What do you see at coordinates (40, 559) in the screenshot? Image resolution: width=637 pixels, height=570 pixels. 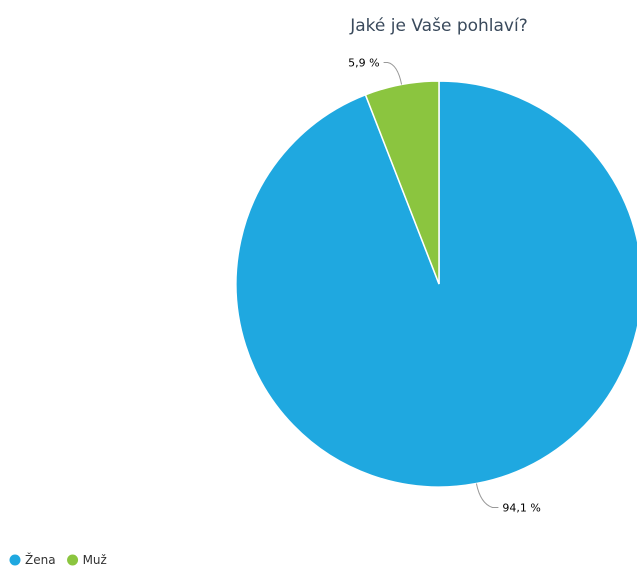 I see `legend-label-zena: Žena` at bounding box center [40, 559].